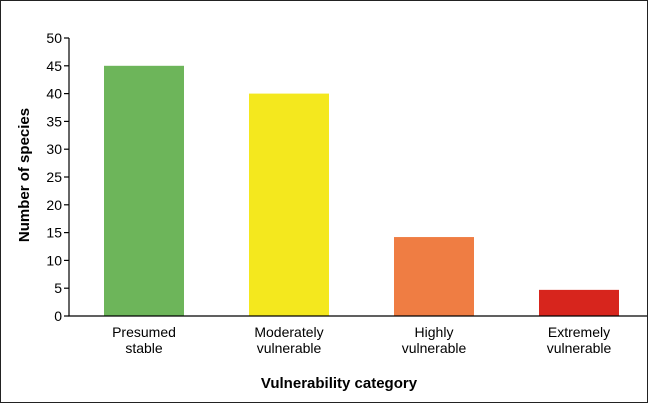 This screenshot has height=404, width=648. Describe the element at coordinates (434, 276) in the screenshot. I see `bar-highly-vulnerable` at that location.